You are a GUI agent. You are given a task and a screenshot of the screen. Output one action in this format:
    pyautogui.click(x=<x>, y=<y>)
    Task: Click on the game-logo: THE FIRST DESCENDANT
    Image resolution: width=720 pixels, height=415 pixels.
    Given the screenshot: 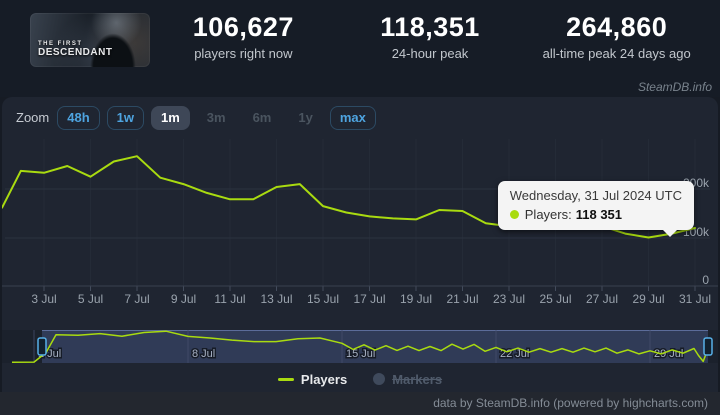 What is the action you would take?
    pyautogui.click(x=75, y=49)
    